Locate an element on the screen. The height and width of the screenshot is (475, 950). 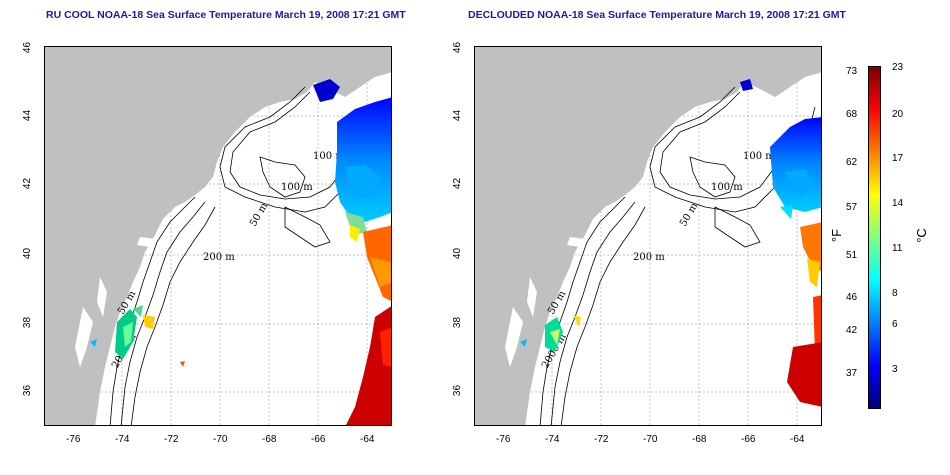
fahrenheit-tick-label: 57 is located at coordinates (852, 207).